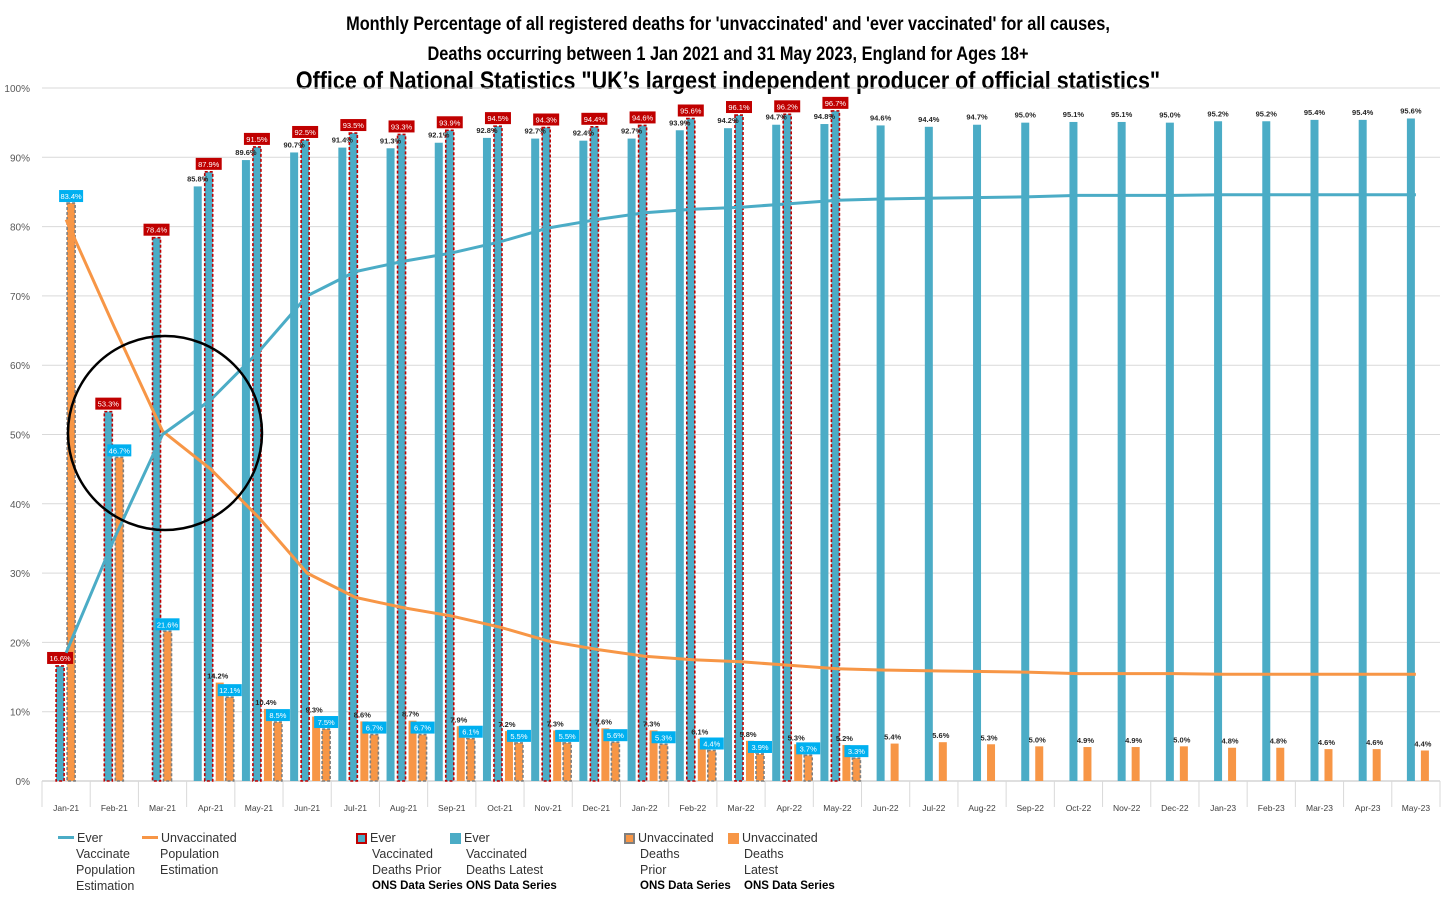  What do you see at coordinates (162, 808) in the screenshot?
I see `x-tick-label: Mar-21` at bounding box center [162, 808].